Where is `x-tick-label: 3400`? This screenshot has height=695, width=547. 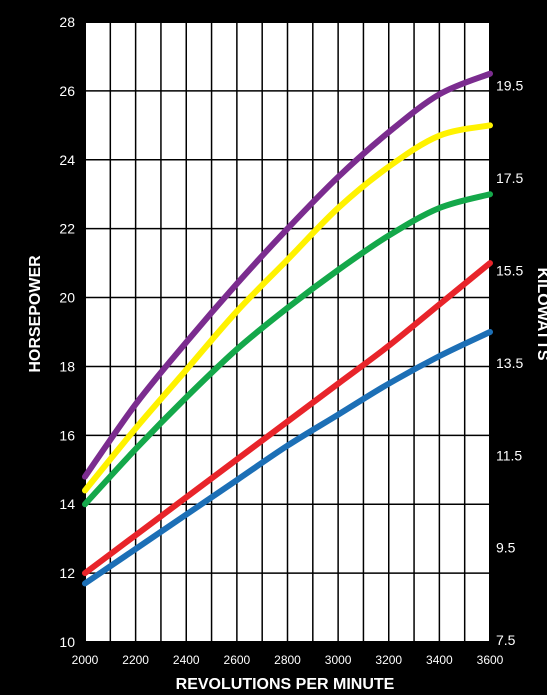
x-tick-label: 3400 is located at coordinates (439, 660).